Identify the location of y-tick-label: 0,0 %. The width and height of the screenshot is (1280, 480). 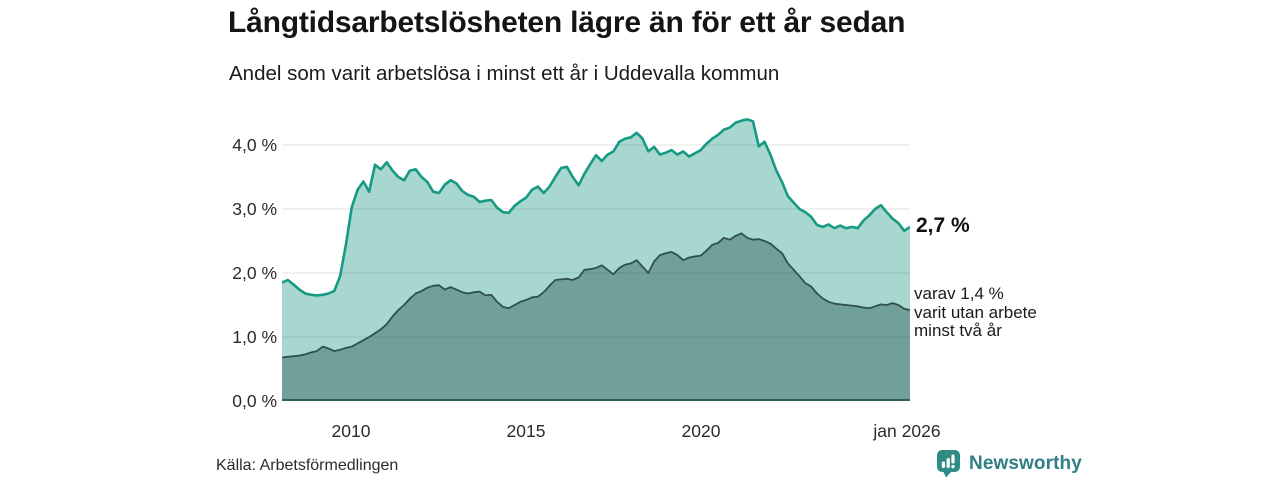
(254, 401).